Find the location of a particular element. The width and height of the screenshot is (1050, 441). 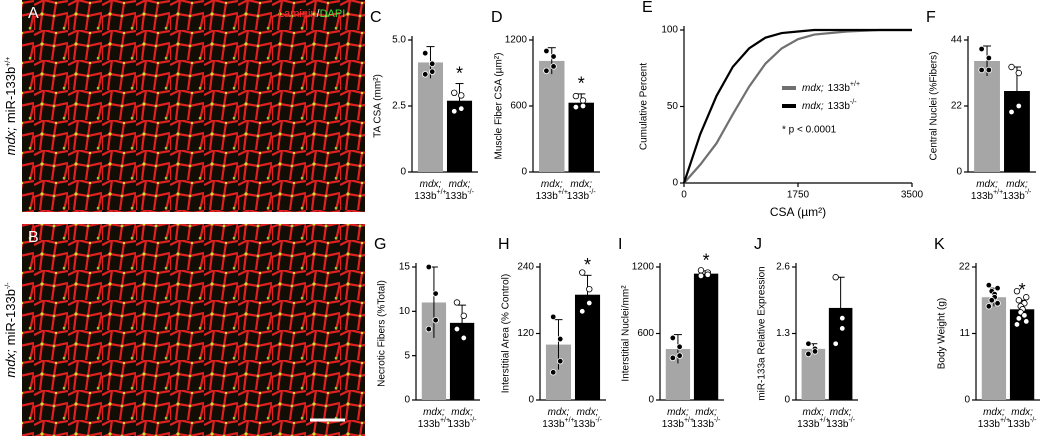

series-line is located at coordinates (797, 106).